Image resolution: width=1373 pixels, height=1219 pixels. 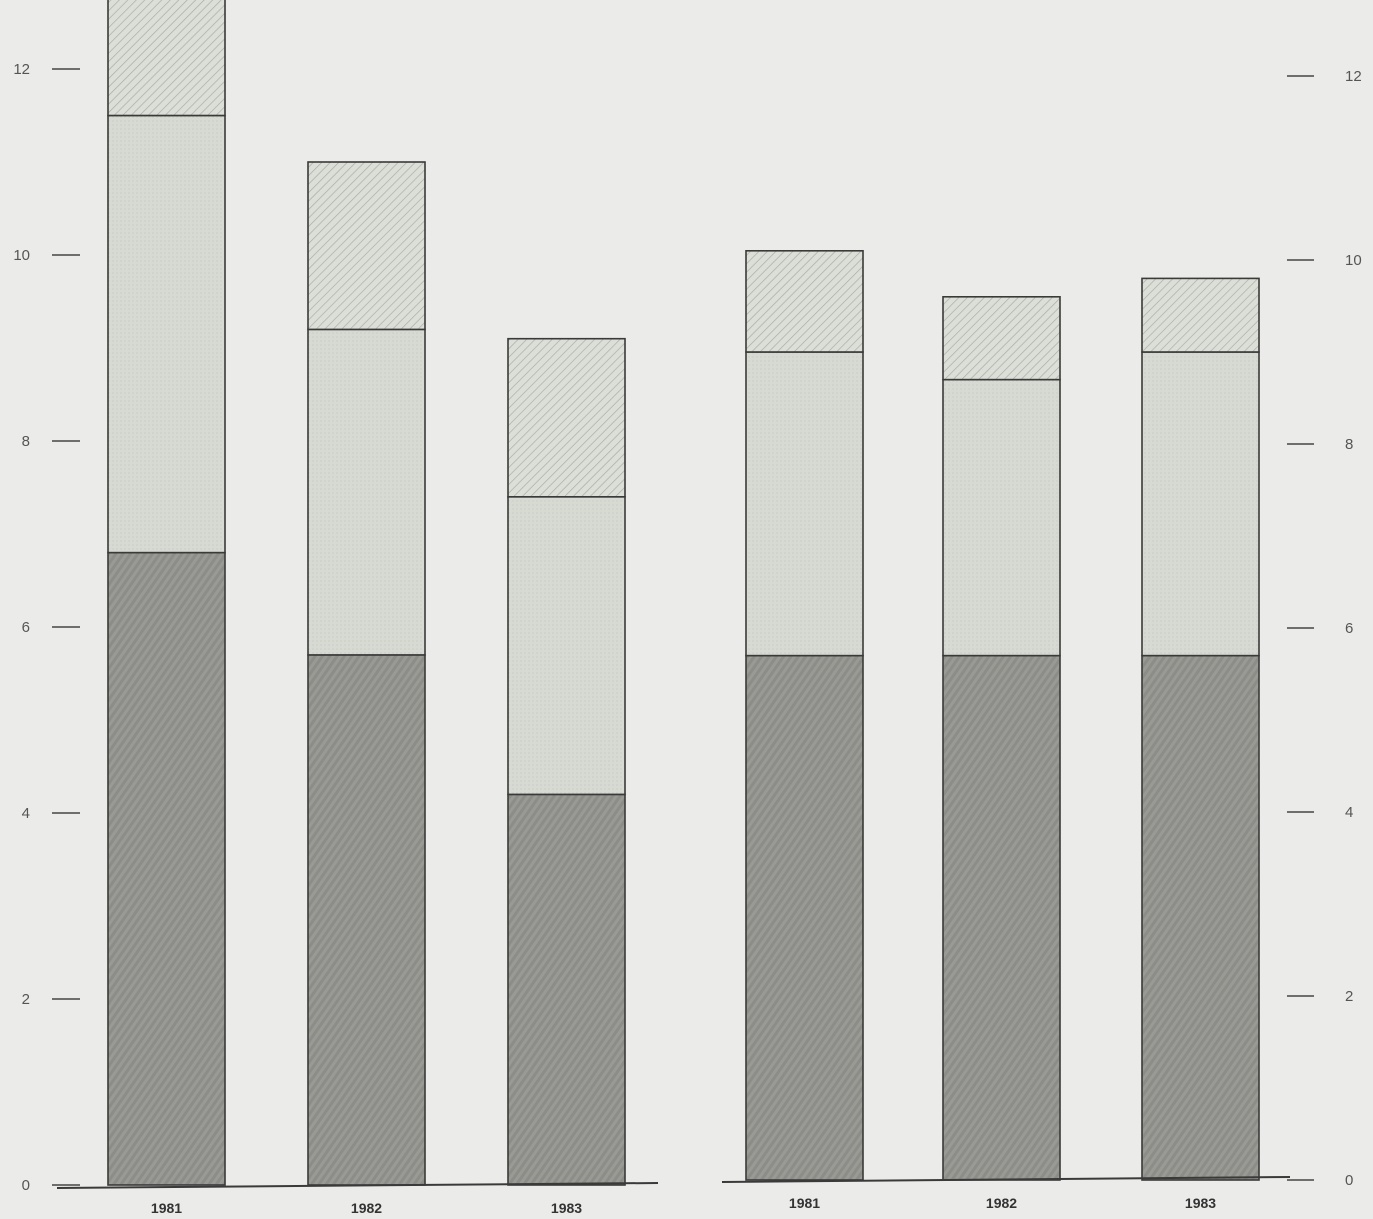 What do you see at coordinates (357, 1185) in the screenshot?
I see `left-baseline` at bounding box center [357, 1185].